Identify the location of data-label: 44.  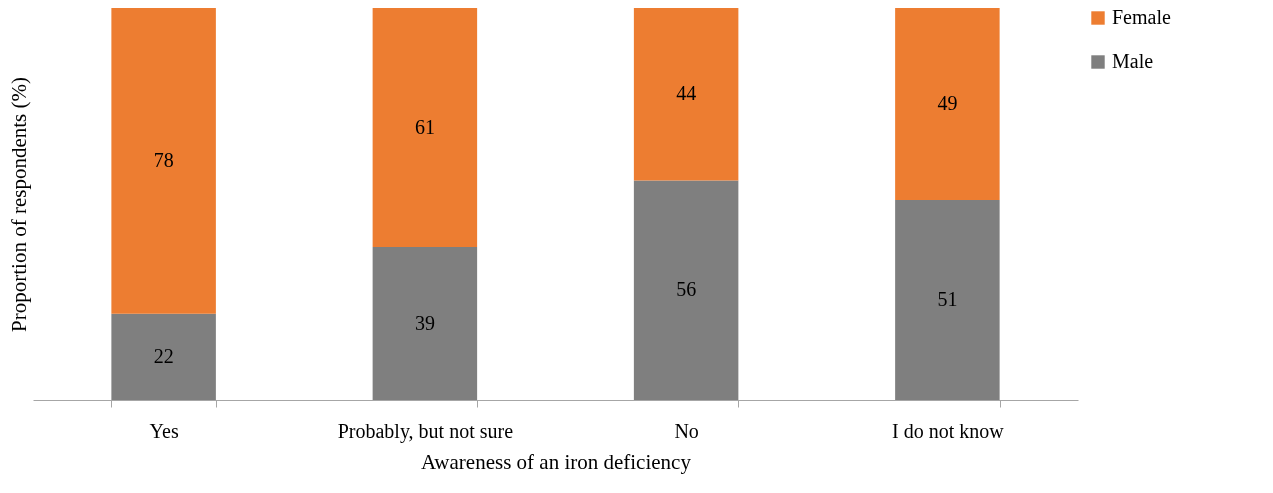
(686, 93).